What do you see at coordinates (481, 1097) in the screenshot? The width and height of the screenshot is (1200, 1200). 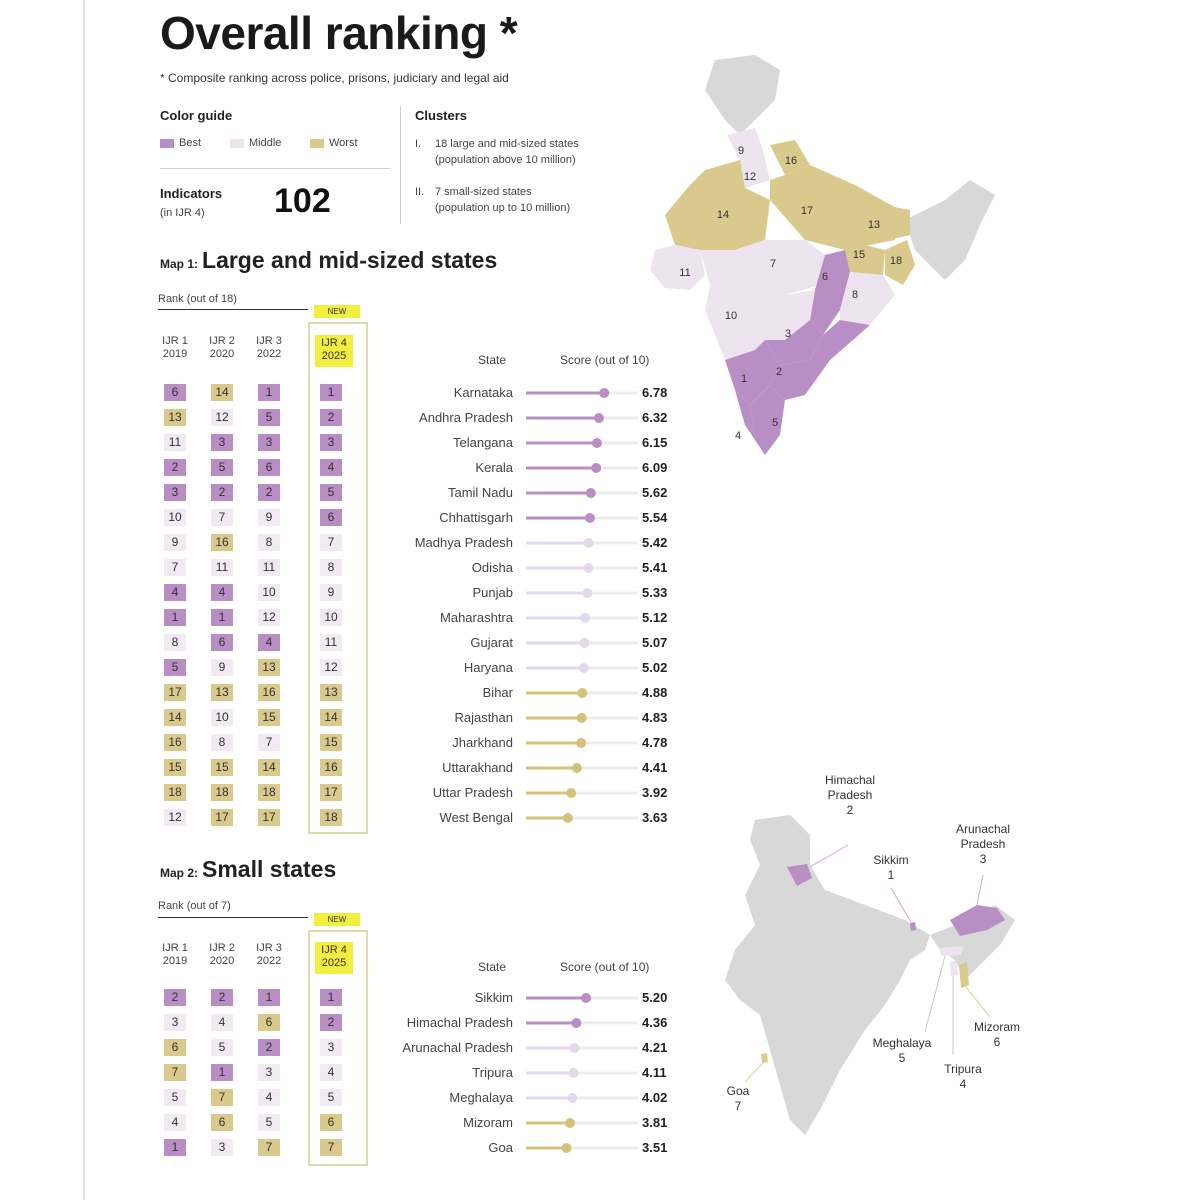 I see `state-name: Meghalaya` at bounding box center [481, 1097].